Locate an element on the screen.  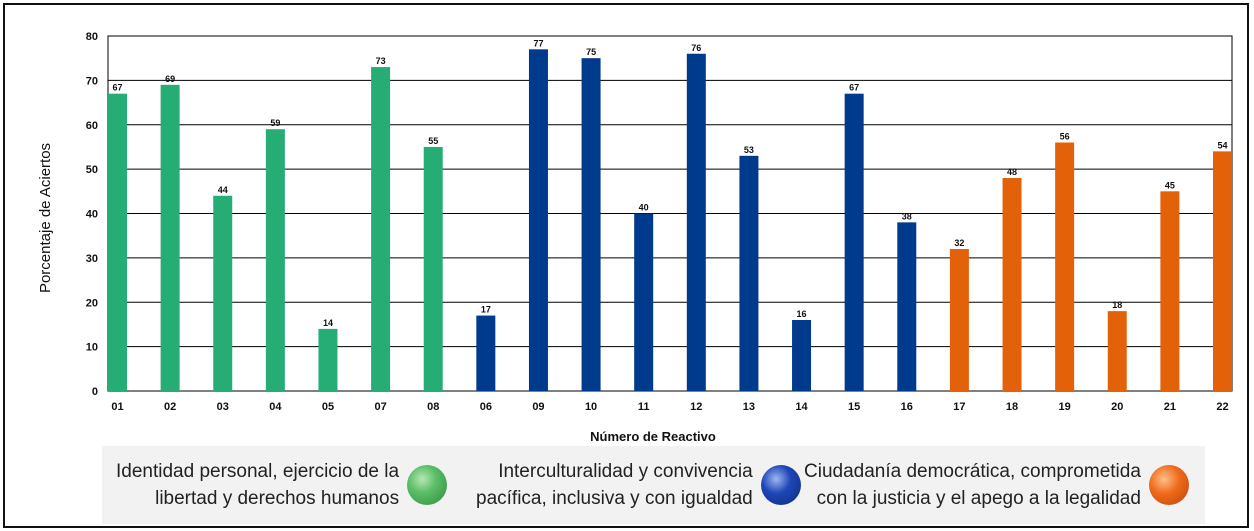
data-label: 76 is located at coordinates (696, 48).